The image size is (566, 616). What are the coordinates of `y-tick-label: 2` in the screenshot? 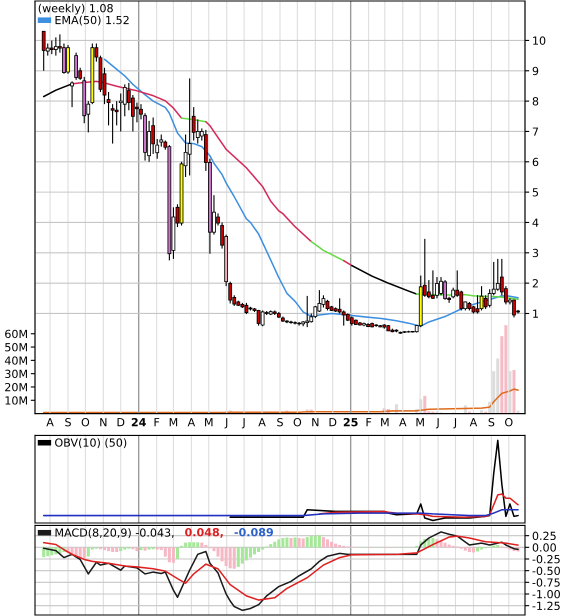 It's located at (535, 283).